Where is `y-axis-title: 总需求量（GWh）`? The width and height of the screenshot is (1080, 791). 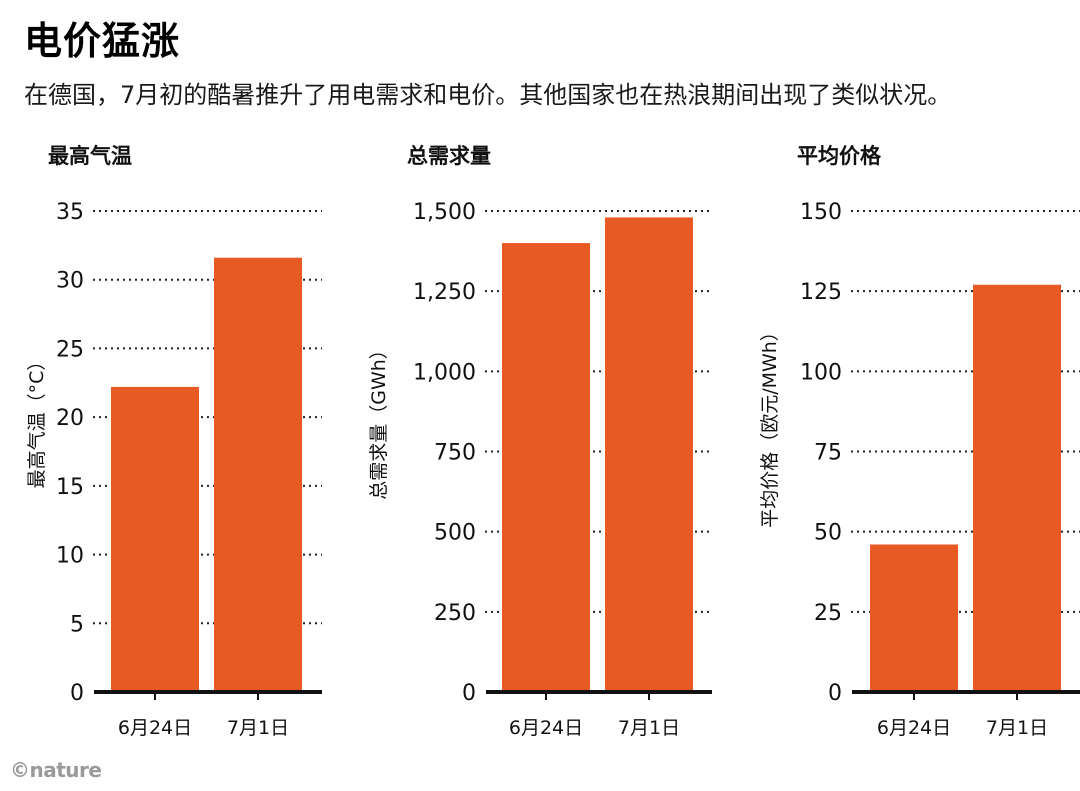 y-axis-title: 总需求量（GWh） is located at coordinates (379, 420).